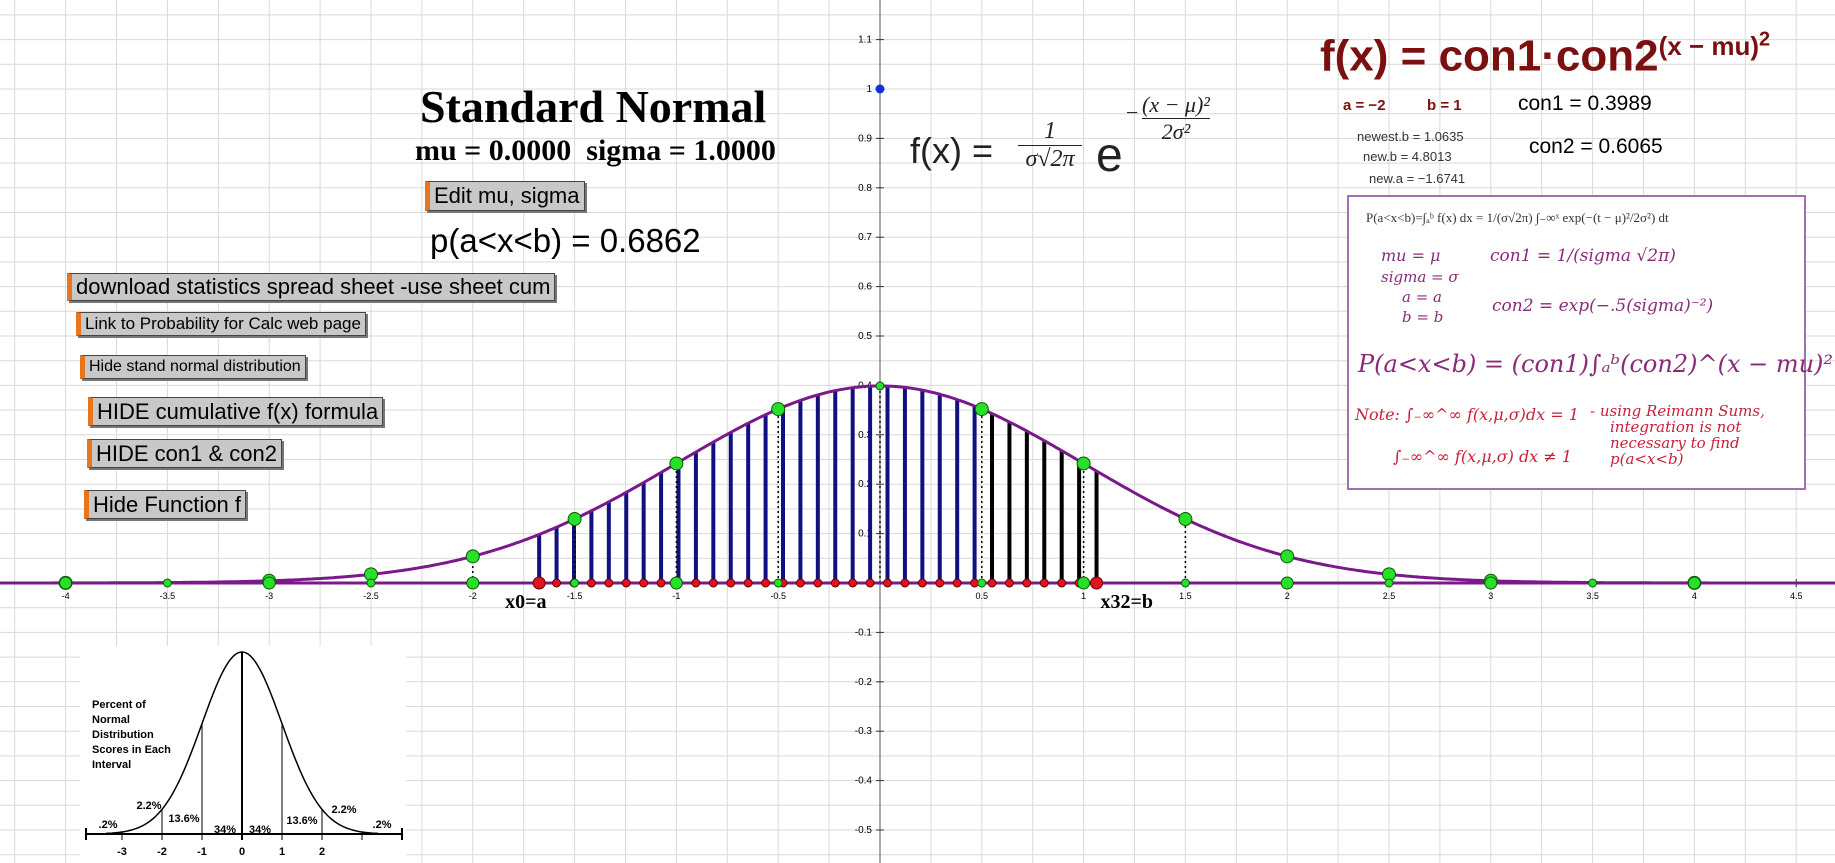 Image resolution: width=1835 pixels, height=863 pixels. What do you see at coordinates (1647, 459) in the screenshot?
I see `note: p(a<x<b)` at bounding box center [1647, 459].